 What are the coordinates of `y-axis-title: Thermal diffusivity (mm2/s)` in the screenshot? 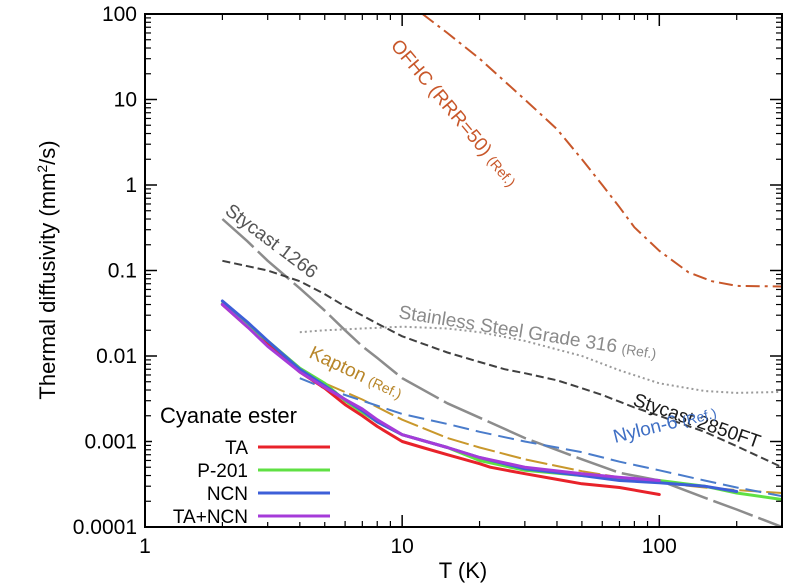 It's located at (47, 269).